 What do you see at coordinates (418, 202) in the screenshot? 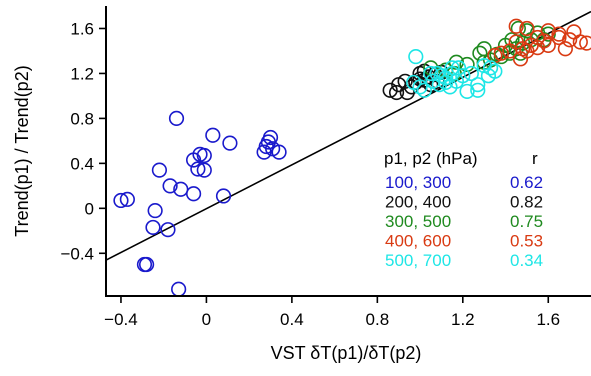
I see `legend-entry-label: 200, 400` at bounding box center [418, 202].